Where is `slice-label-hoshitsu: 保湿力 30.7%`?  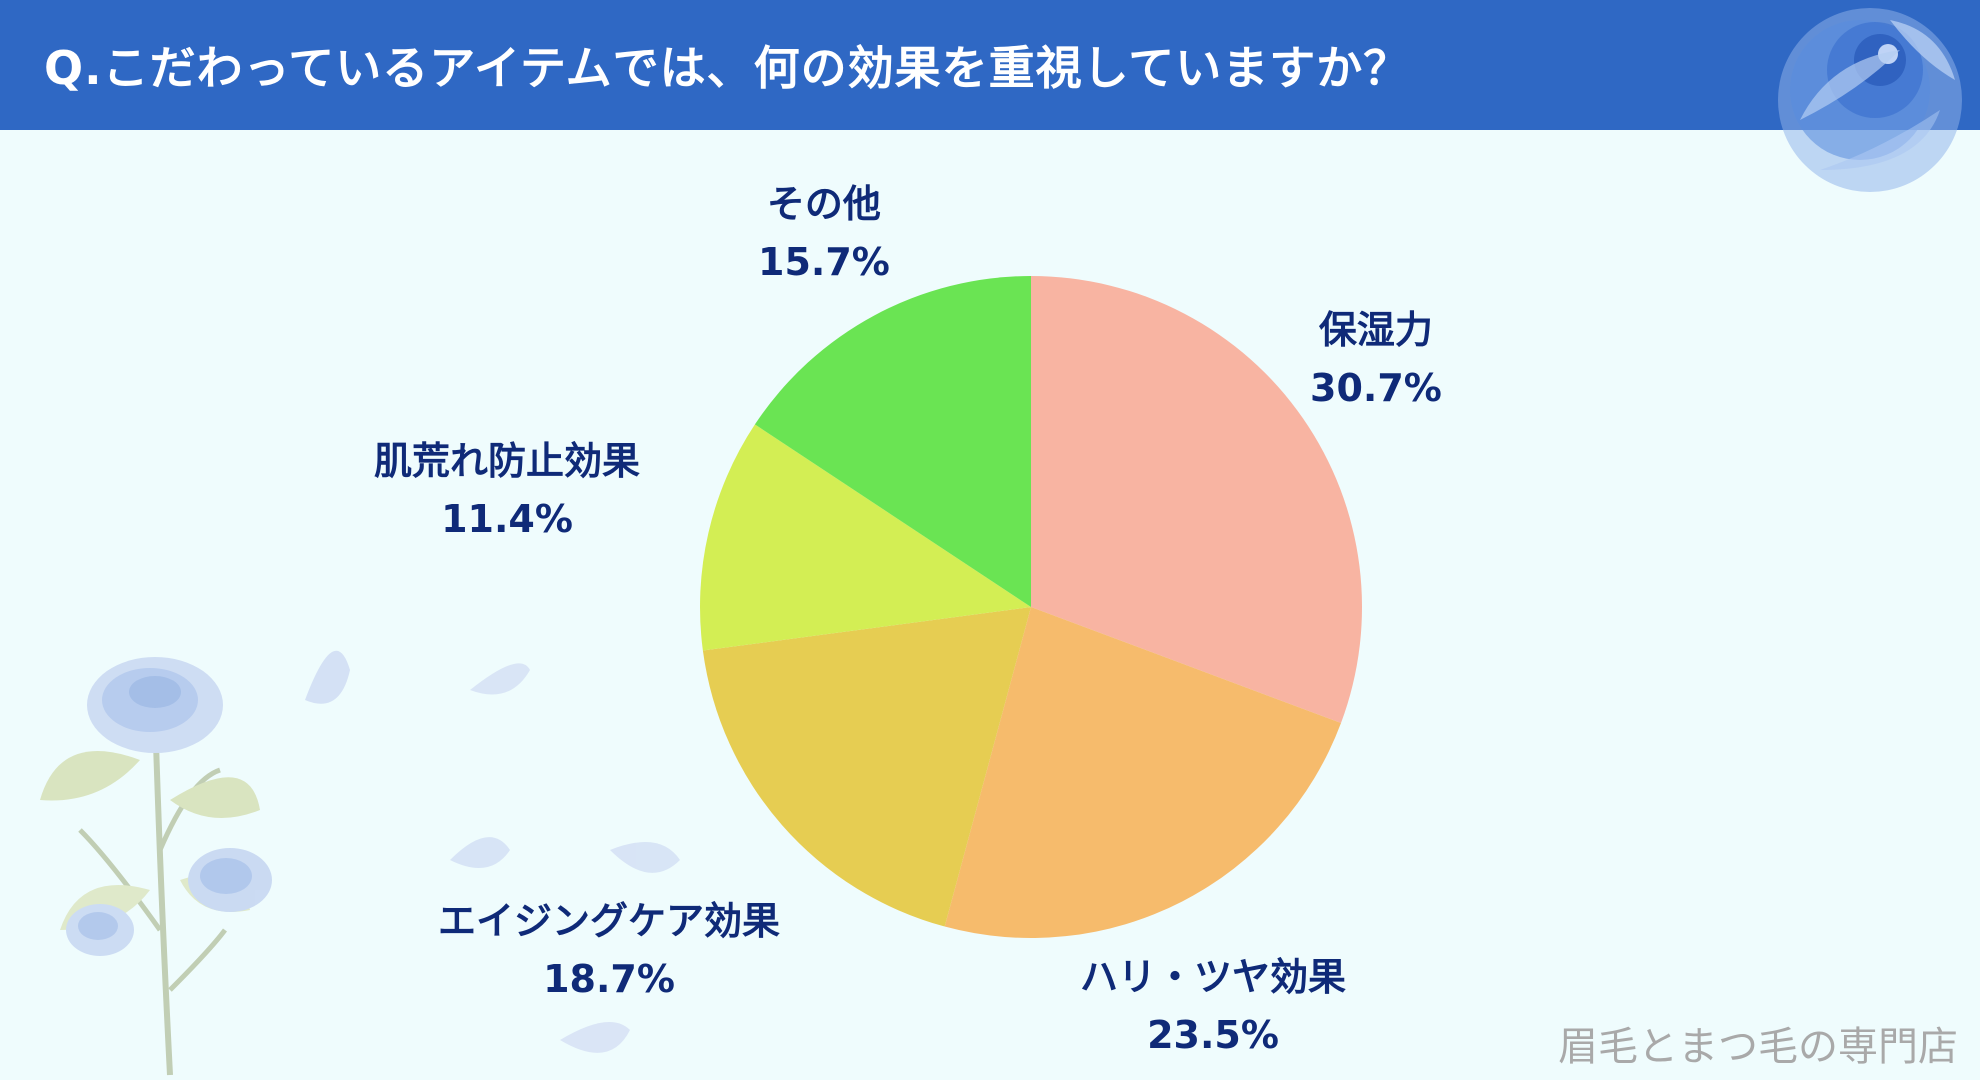
slice-label-hoshitsu: 保湿力 30.7% is located at coordinates (1376, 359).